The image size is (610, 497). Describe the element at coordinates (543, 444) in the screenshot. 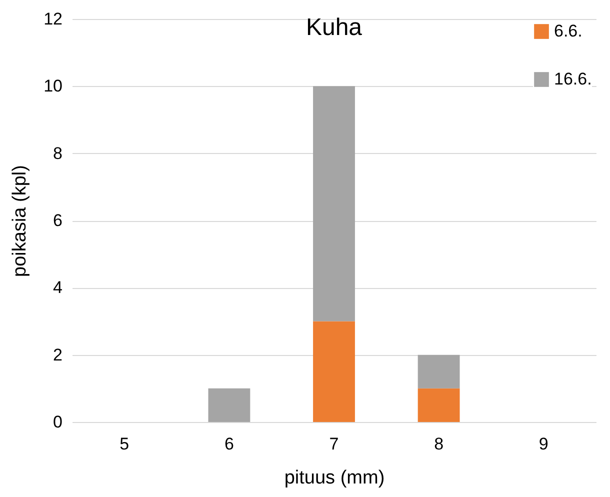

I see `x-tick-label: 9` at that location.